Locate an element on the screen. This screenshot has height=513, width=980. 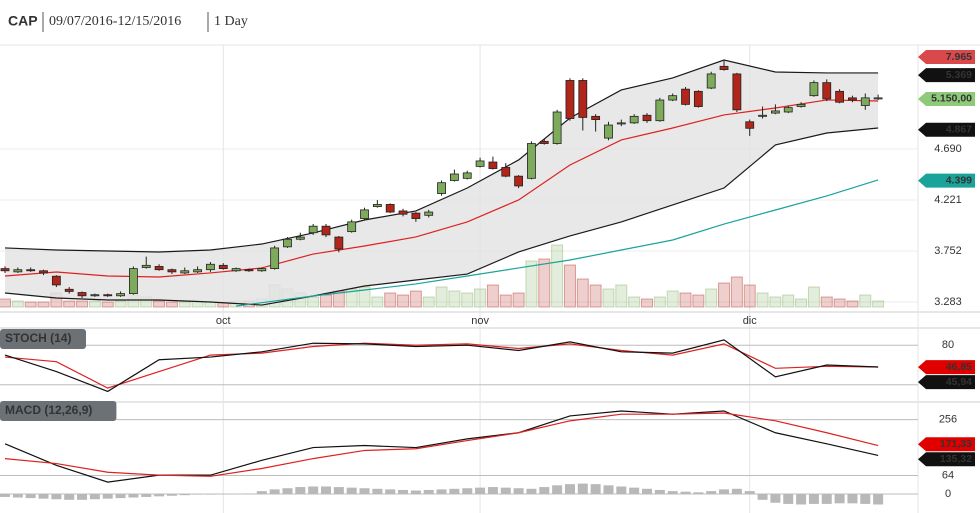
badge-label: 171,33 is located at coordinates (956, 444).